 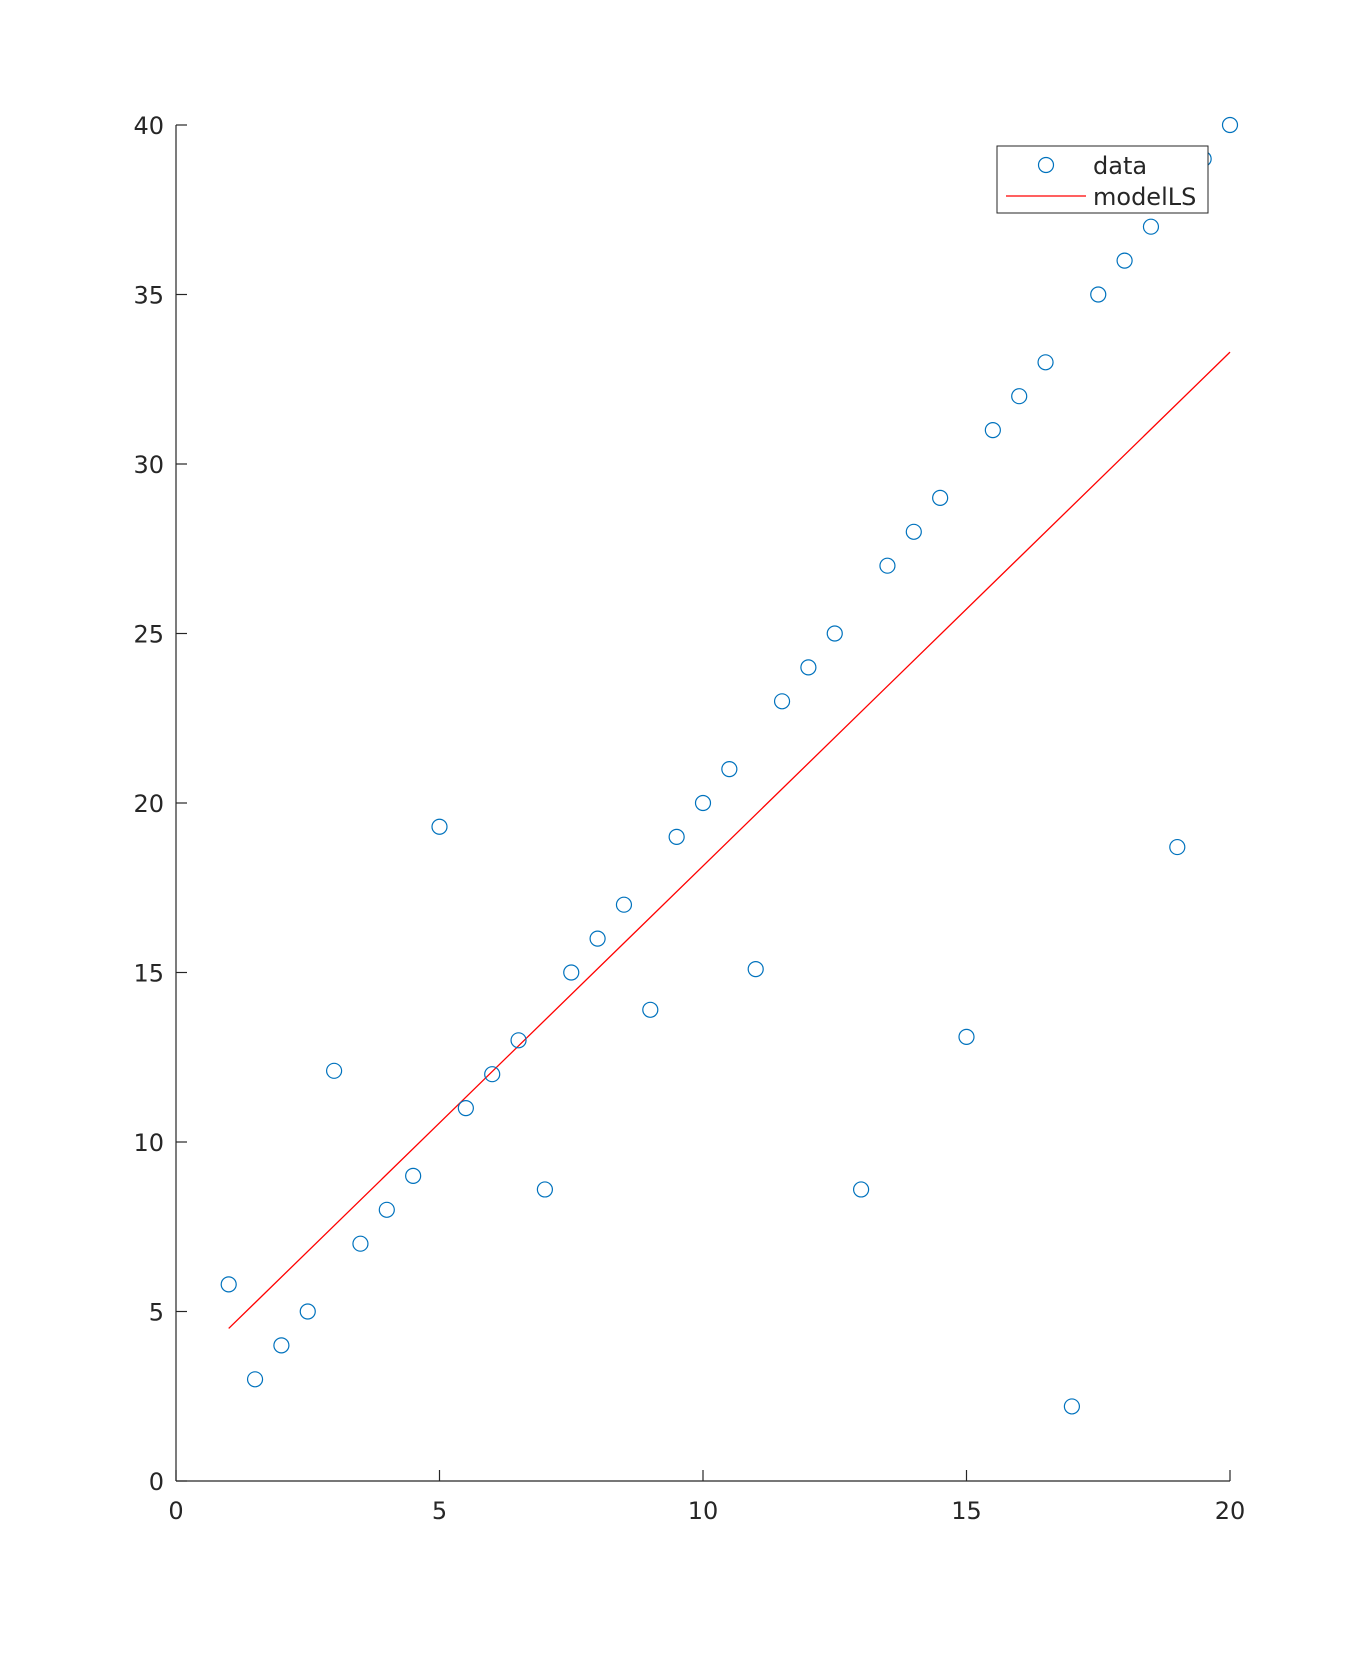 I want to click on x-tick-label: 5, so click(x=439, y=1511).